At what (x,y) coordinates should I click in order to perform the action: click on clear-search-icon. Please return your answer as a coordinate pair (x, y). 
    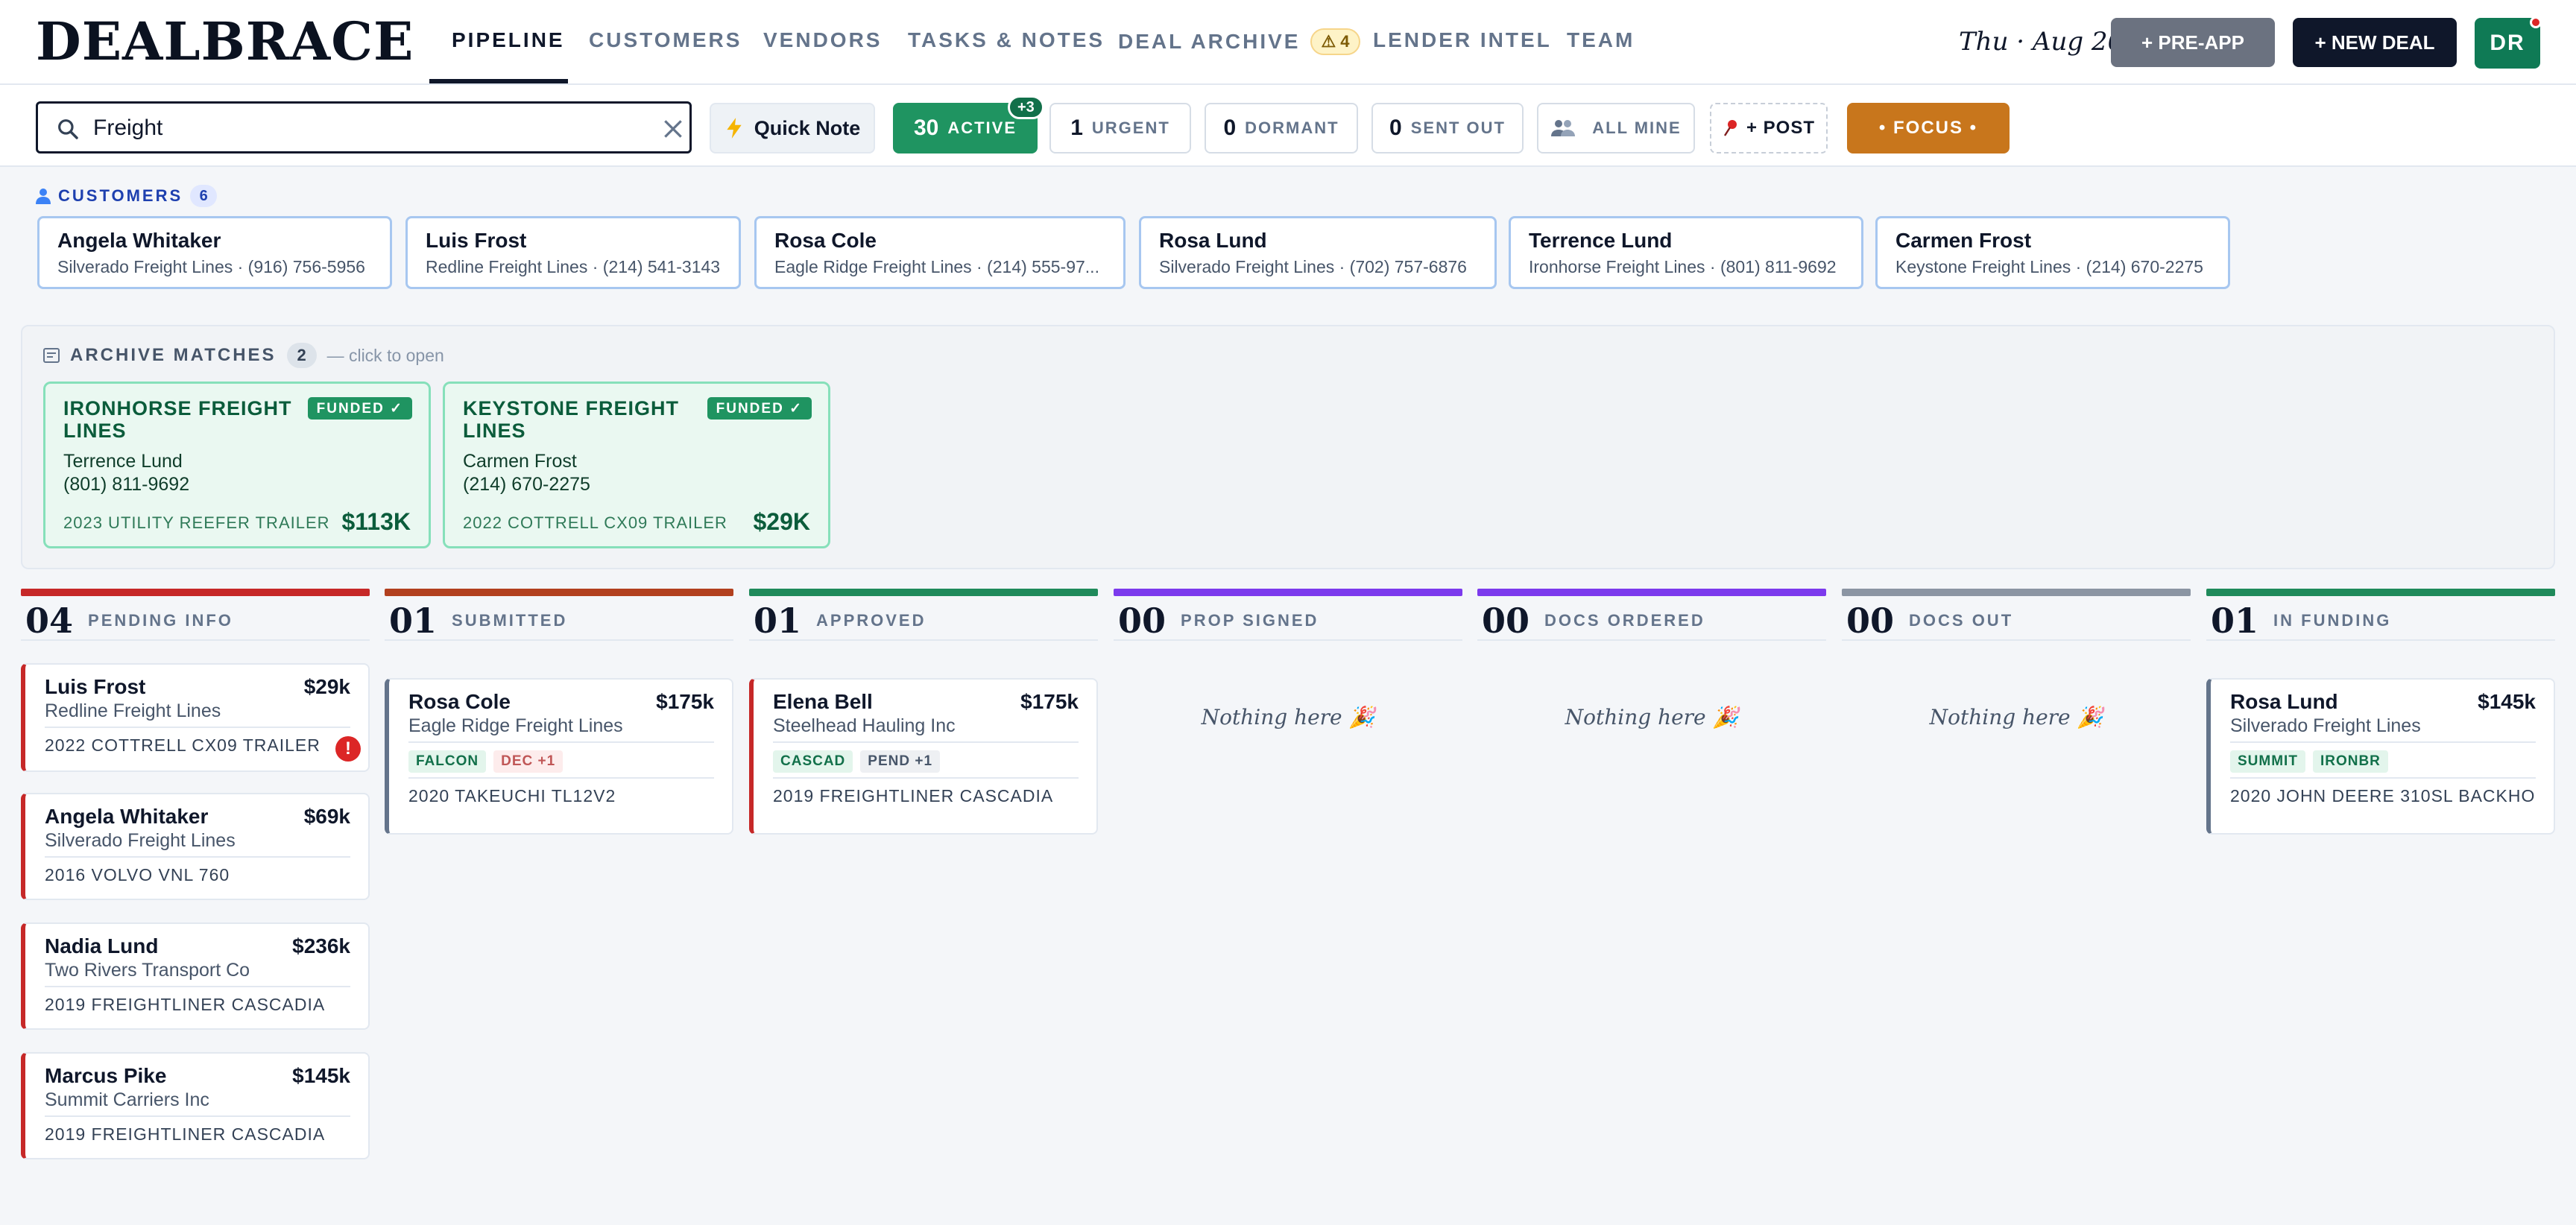
    Looking at the image, I should click on (673, 129).